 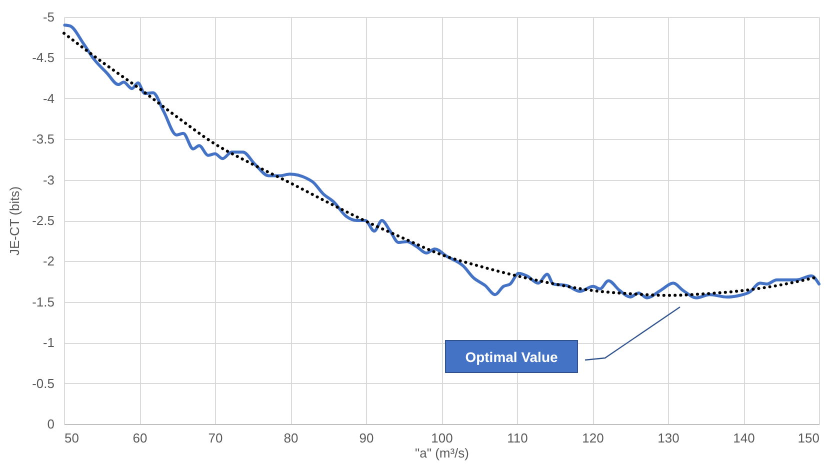 I want to click on x-tick-label: 90, so click(x=366, y=438).